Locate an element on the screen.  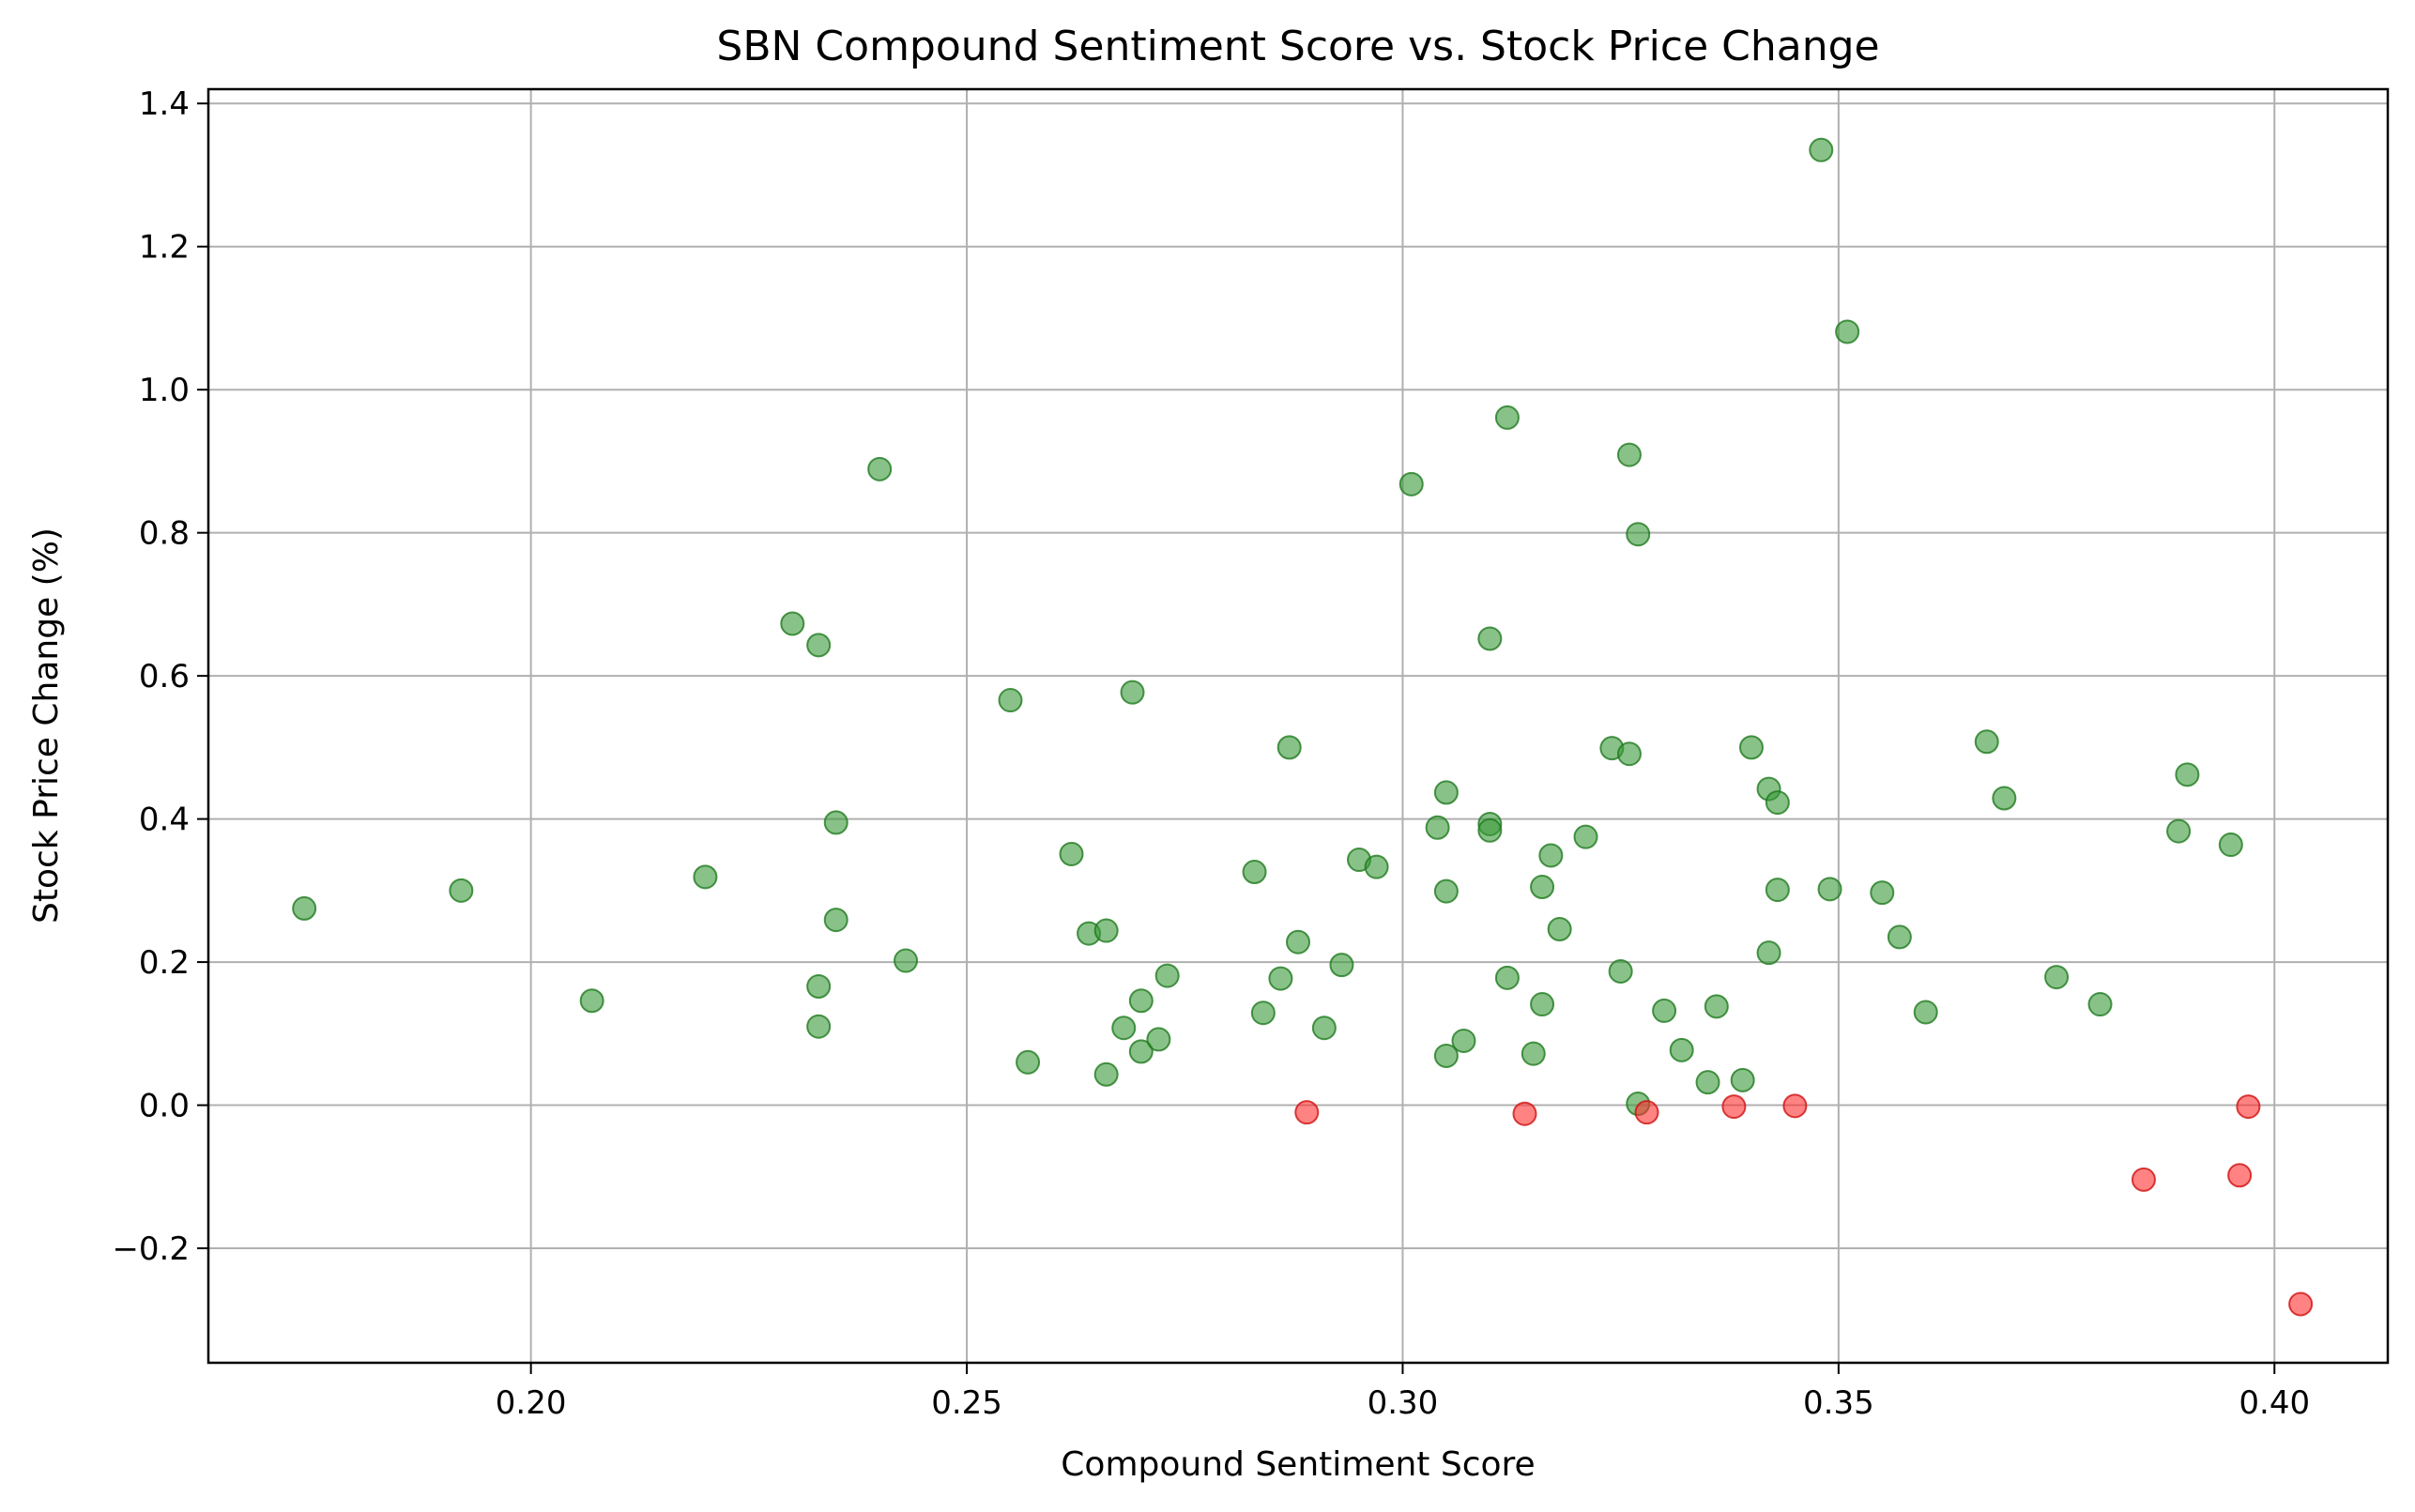
y-tick-label: 0.8 is located at coordinates (164, 534).